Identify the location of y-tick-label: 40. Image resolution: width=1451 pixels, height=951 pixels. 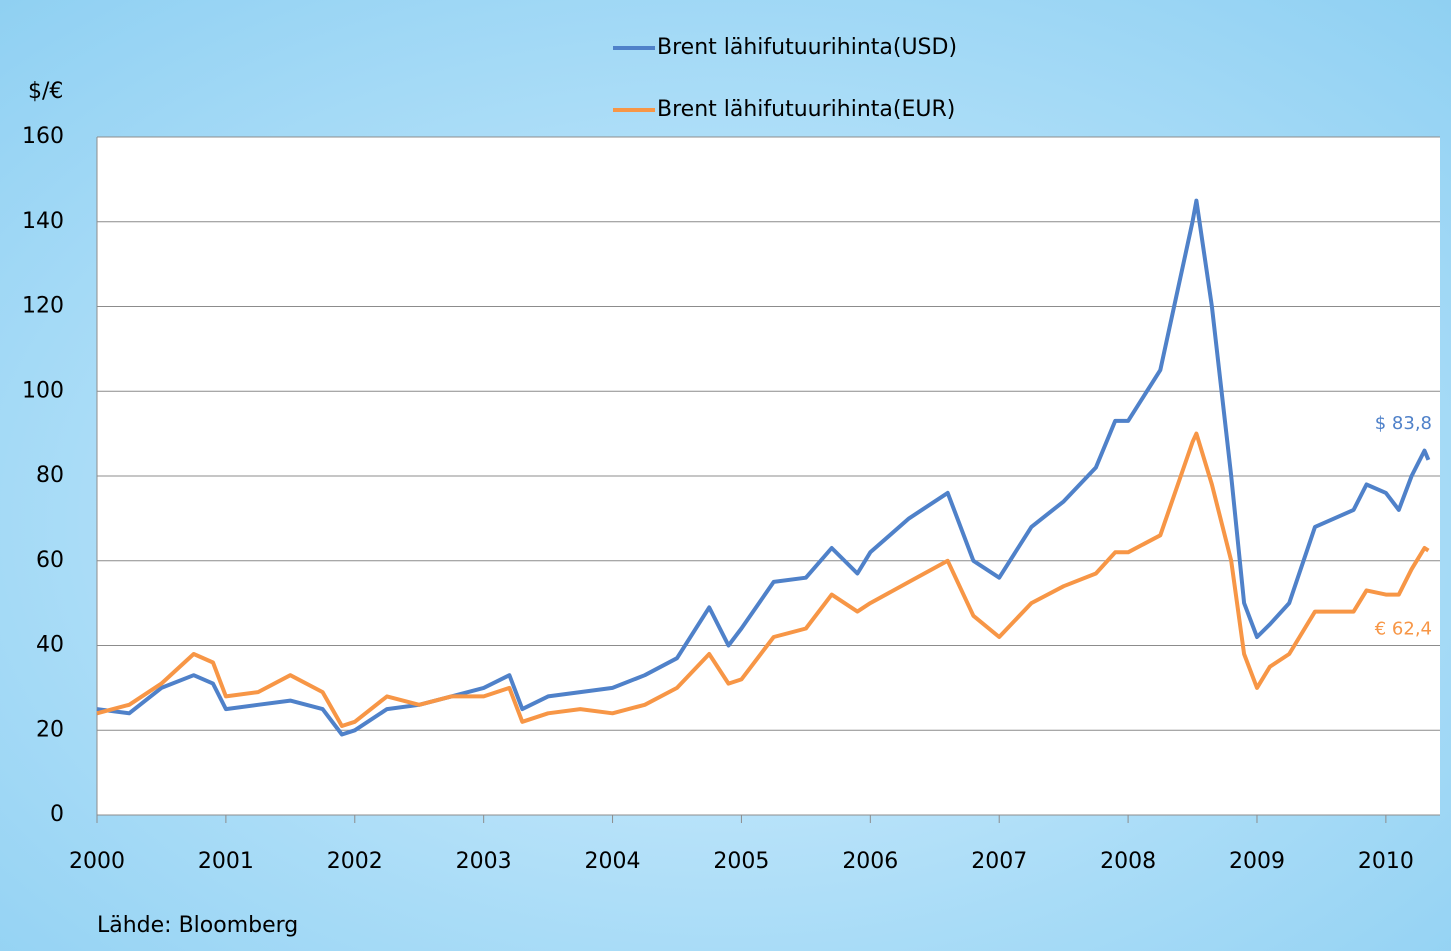
(50, 645).